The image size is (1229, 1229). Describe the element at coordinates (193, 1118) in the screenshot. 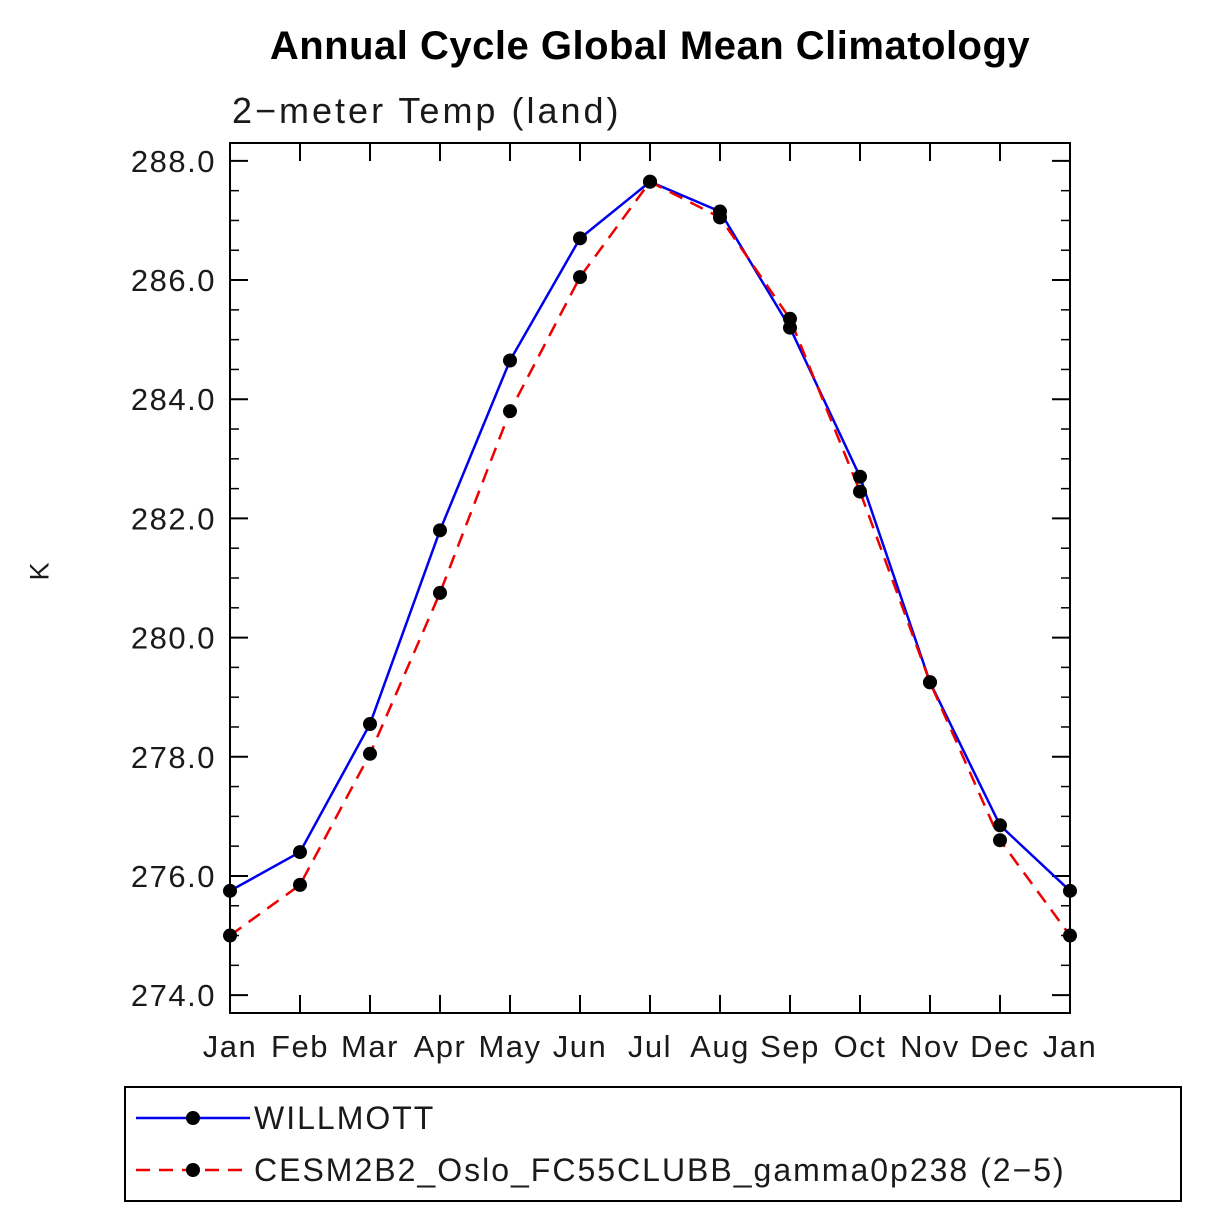

I see `legend-sample-line-solid` at that location.